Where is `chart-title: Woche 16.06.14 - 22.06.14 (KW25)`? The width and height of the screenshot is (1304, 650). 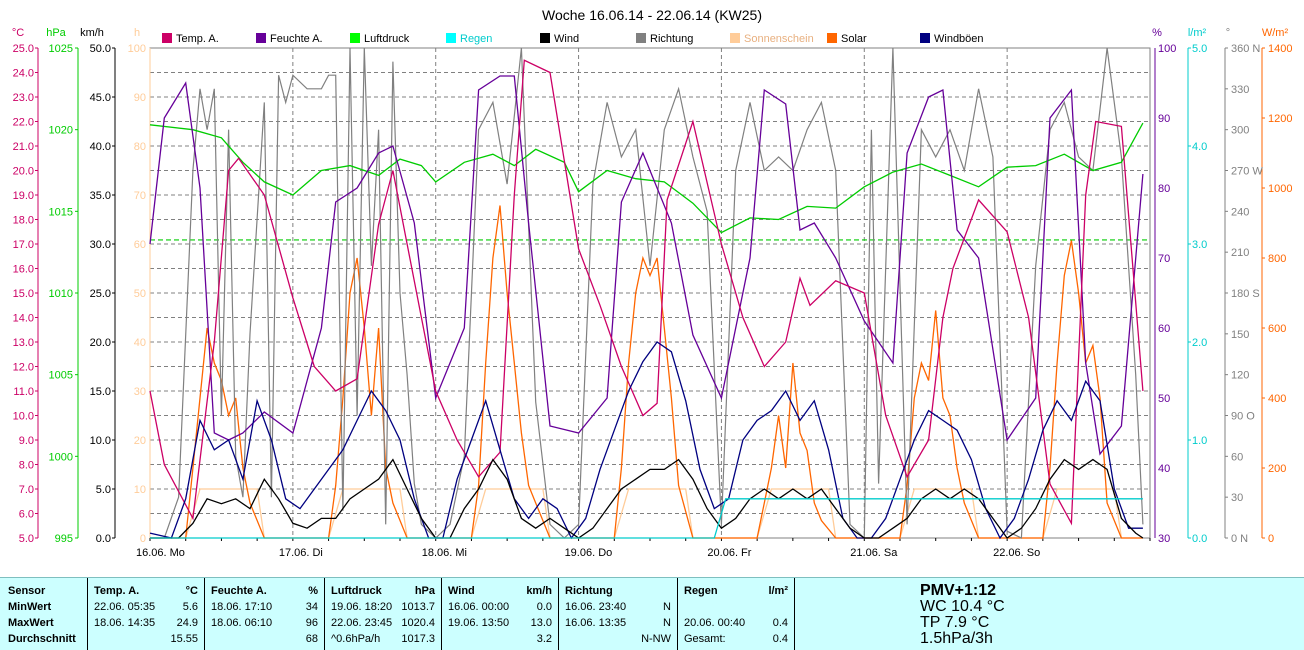
chart-title: Woche 16.06.14 - 22.06.14 (KW25) is located at coordinates (652, 15).